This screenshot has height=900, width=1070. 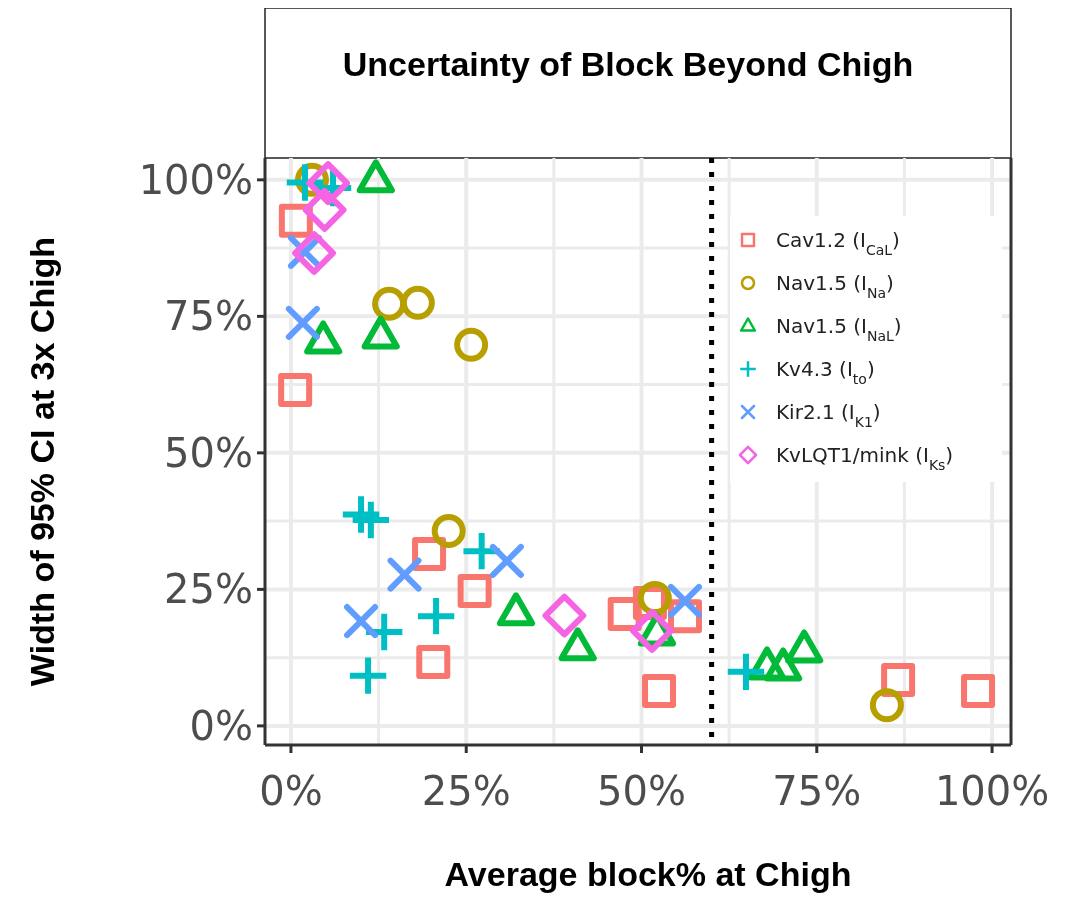 What do you see at coordinates (865, 458) in the screenshot?
I see `legend-label: KvLQT1/mink (I$_{Ks}$)` at bounding box center [865, 458].